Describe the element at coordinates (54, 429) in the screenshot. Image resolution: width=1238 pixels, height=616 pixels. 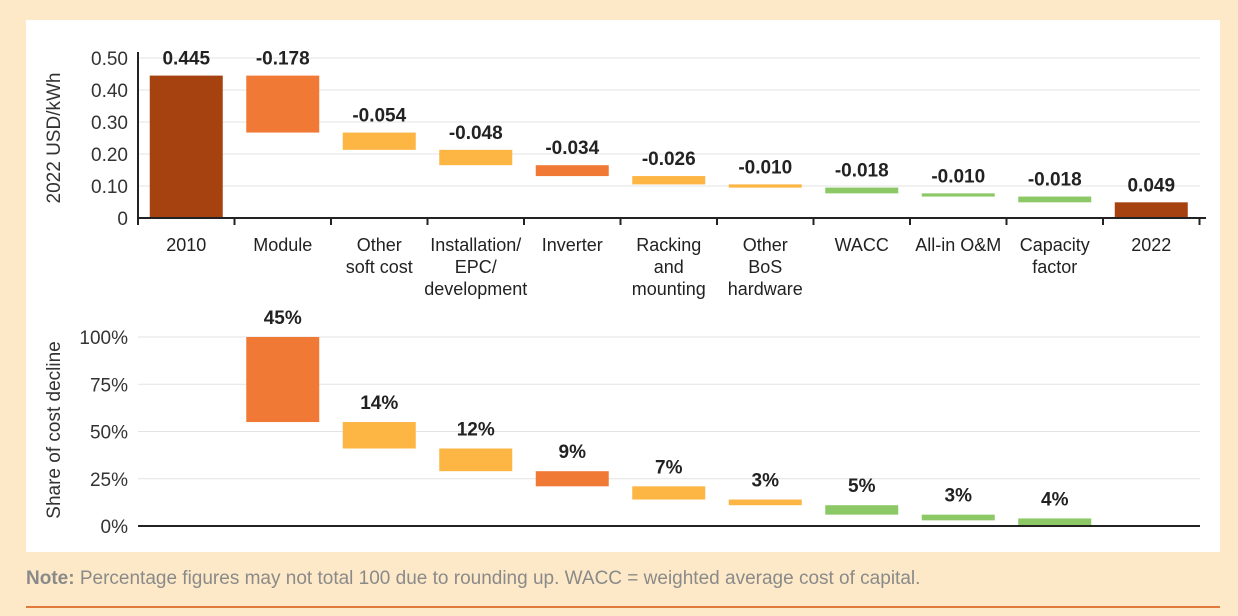
I see `y-axis-label: Share of cost decline` at that location.